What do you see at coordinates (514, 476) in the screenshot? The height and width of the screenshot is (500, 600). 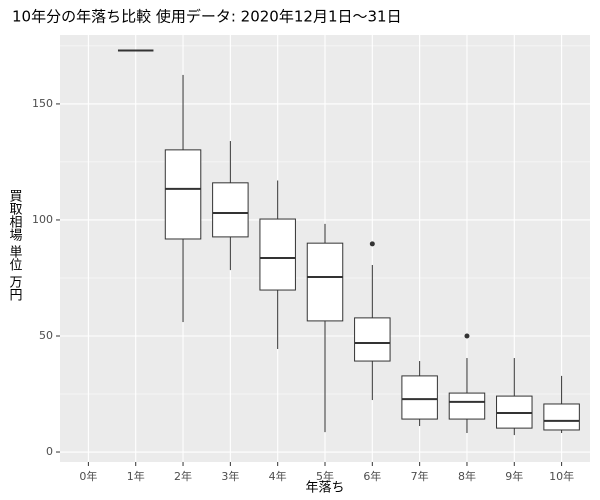 I see `x-tick-label: 9年` at bounding box center [514, 476].